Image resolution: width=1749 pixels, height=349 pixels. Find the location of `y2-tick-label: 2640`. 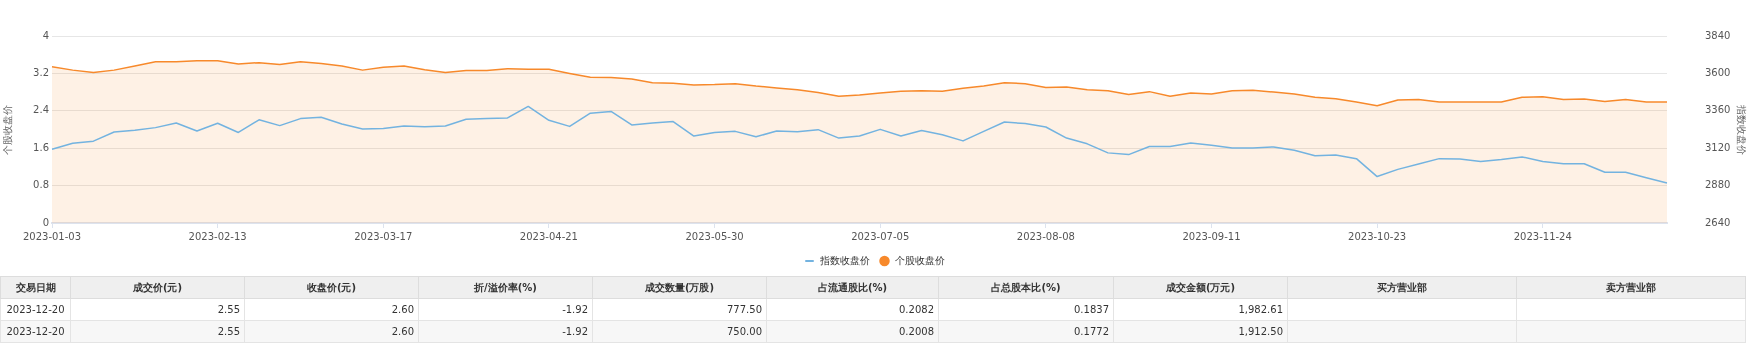

y2-tick-label: 2640 is located at coordinates (1718, 222).